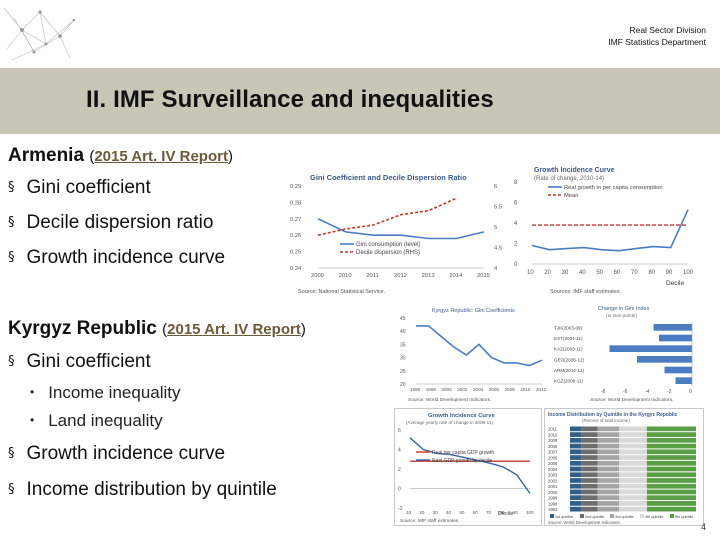 The height and width of the screenshot is (540, 720). I want to click on y-tick-label: 0.26, so click(295, 236).